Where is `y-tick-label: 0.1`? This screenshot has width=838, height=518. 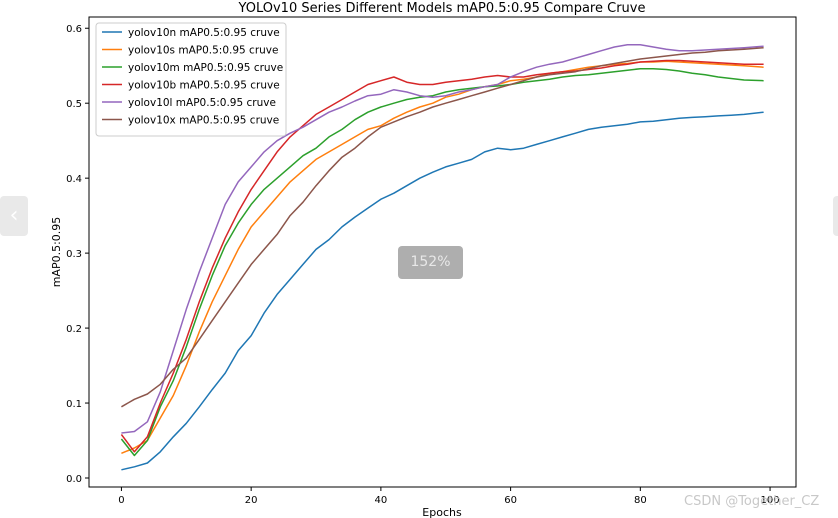 y-tick-label: 0.1 is located at coordinates (74, 404).